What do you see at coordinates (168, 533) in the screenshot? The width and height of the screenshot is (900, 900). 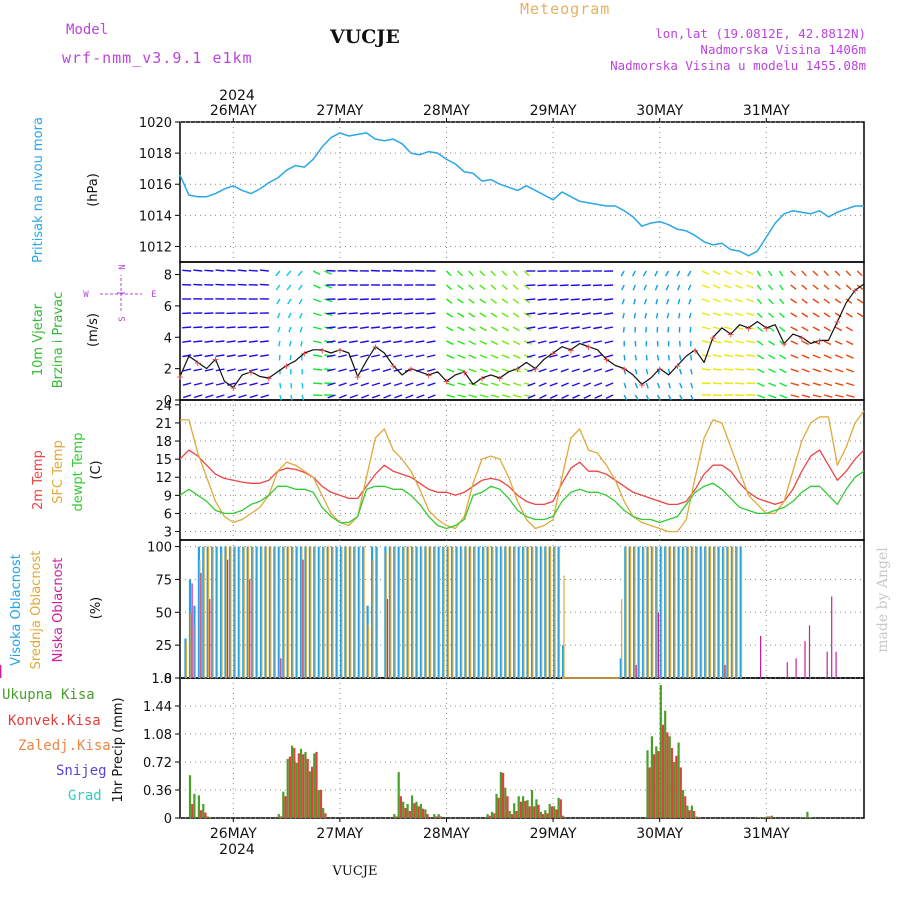 I see `y-tick-label-temp: 3` at bounding box center [168, 533].